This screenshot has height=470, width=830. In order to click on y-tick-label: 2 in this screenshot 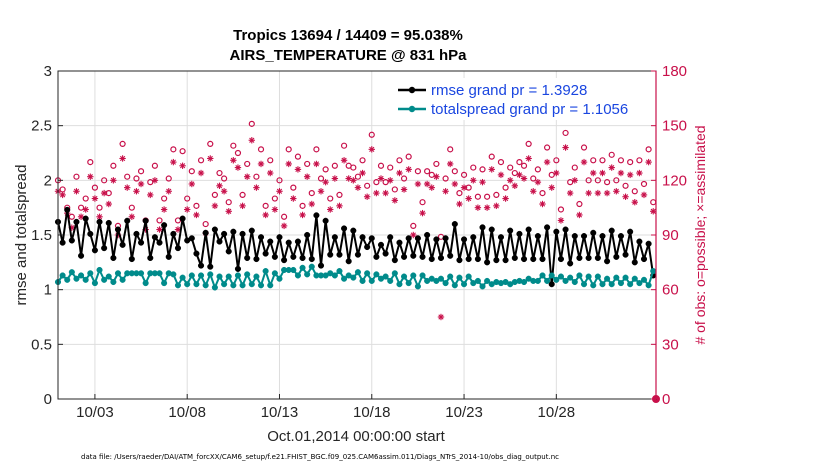, I will do `click(48, 180)`.